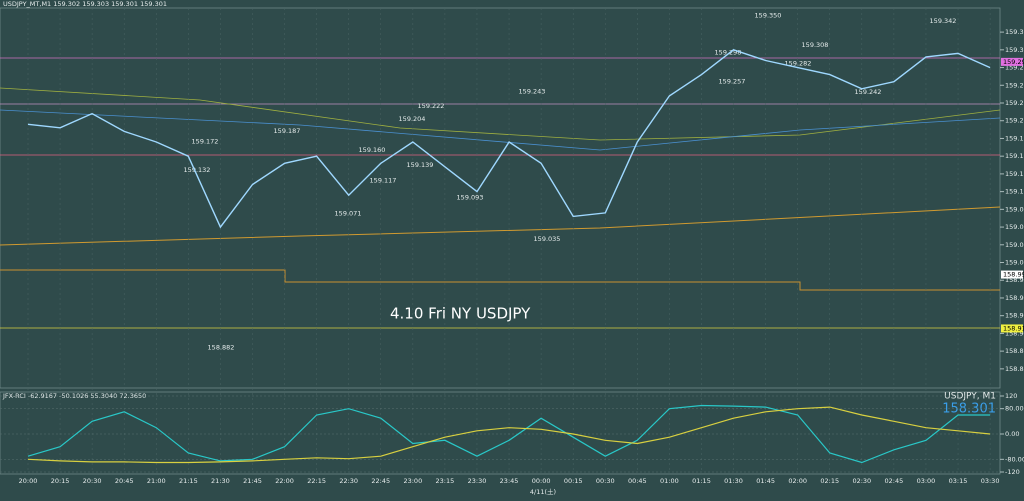  I want to click on y-tick-label: 159.035, so click(1014, 245).